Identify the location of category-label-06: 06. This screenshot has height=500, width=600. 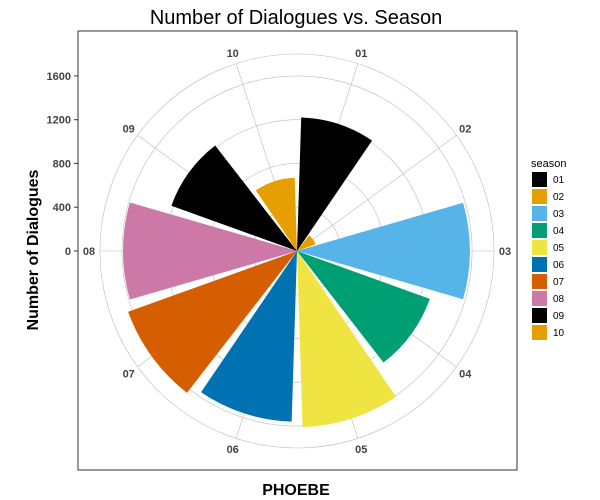
(233, 450).